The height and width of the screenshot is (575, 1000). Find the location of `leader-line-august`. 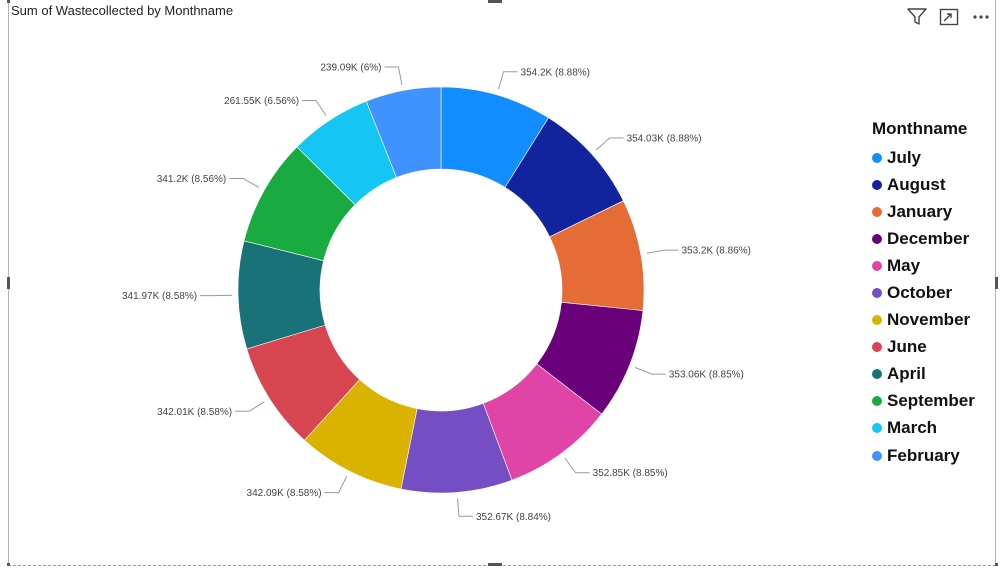

leader-line-august is located at coordinates (609, 144).